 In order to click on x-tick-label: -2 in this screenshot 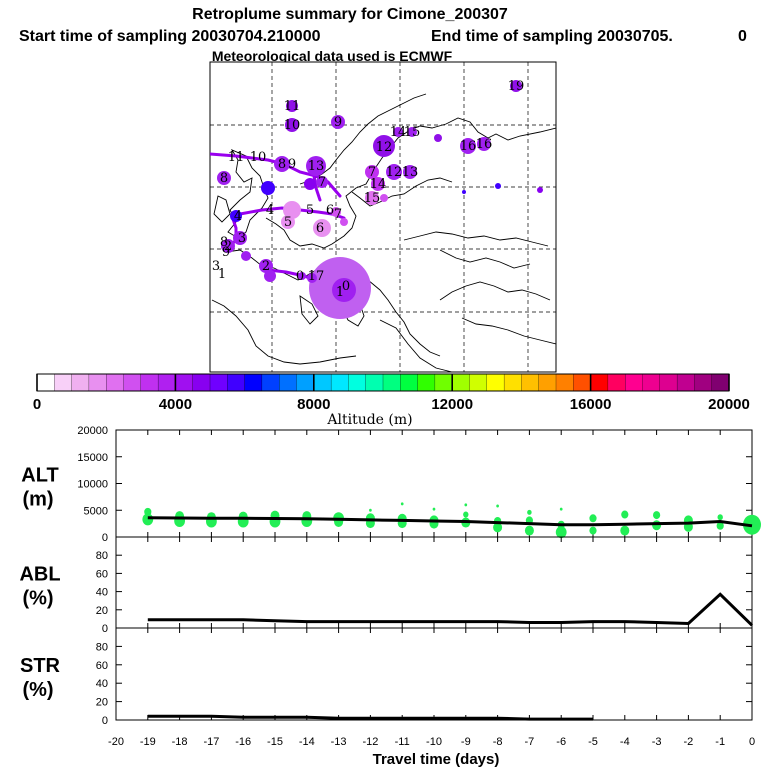, I will do `click(689, 742)`.